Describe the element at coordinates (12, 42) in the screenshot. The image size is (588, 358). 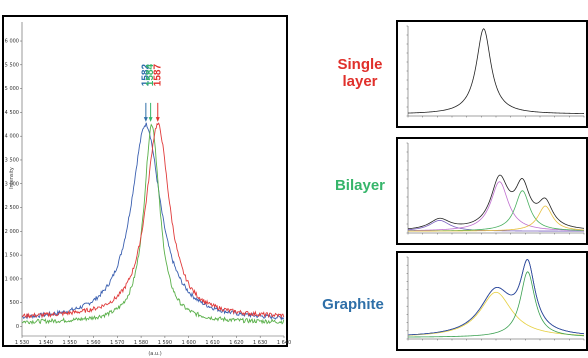
I see `y-tick-label: 6 000` at that location.